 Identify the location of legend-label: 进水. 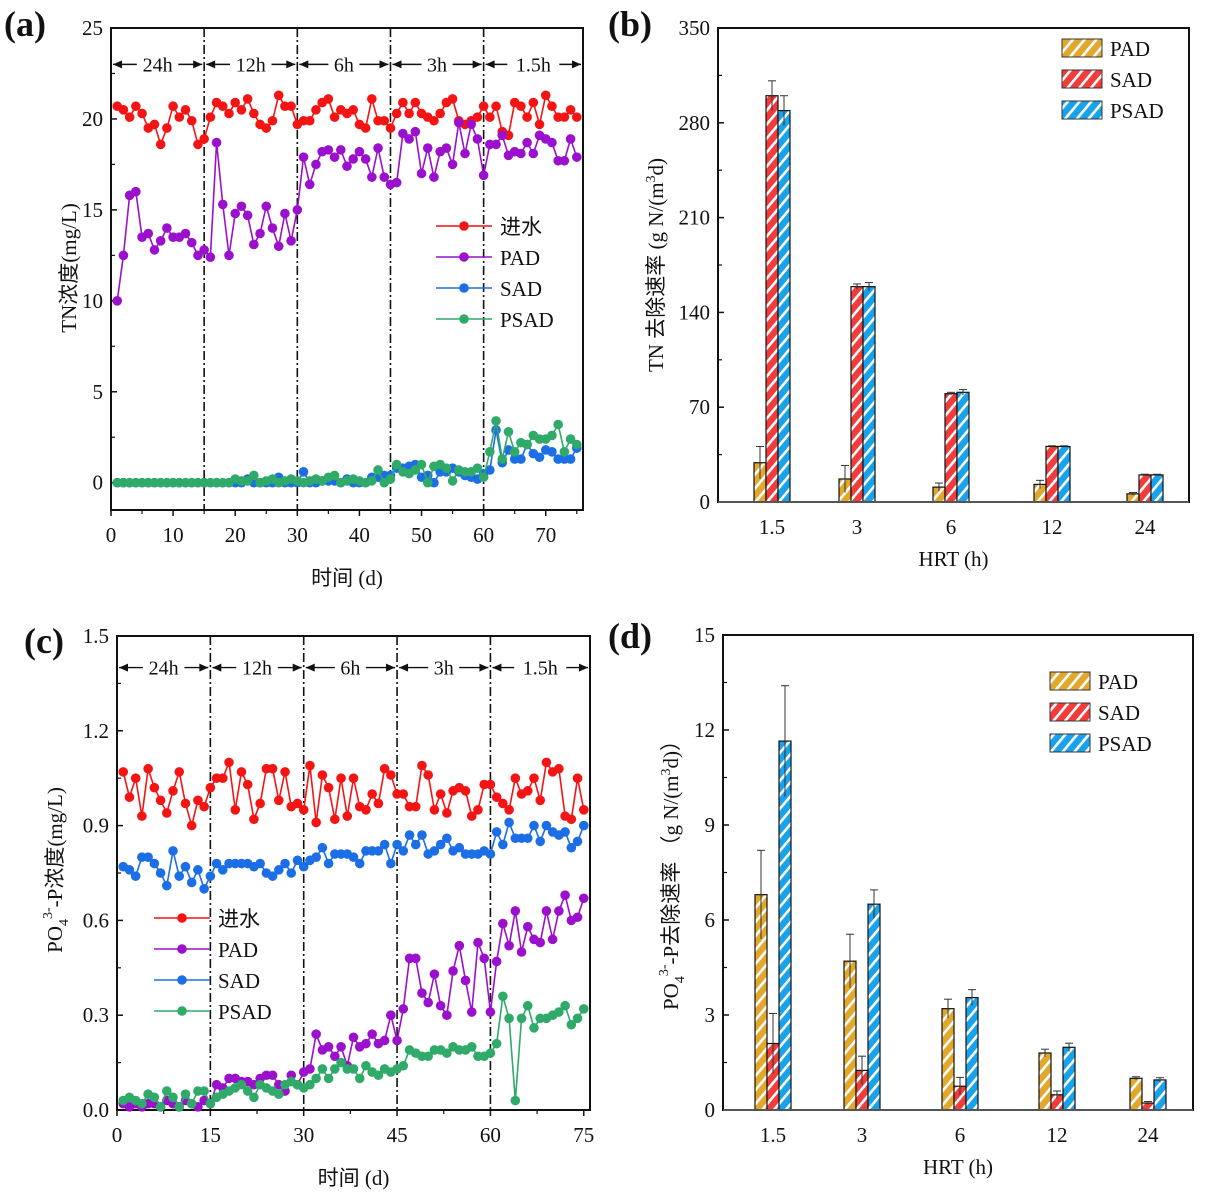
(521, 227).